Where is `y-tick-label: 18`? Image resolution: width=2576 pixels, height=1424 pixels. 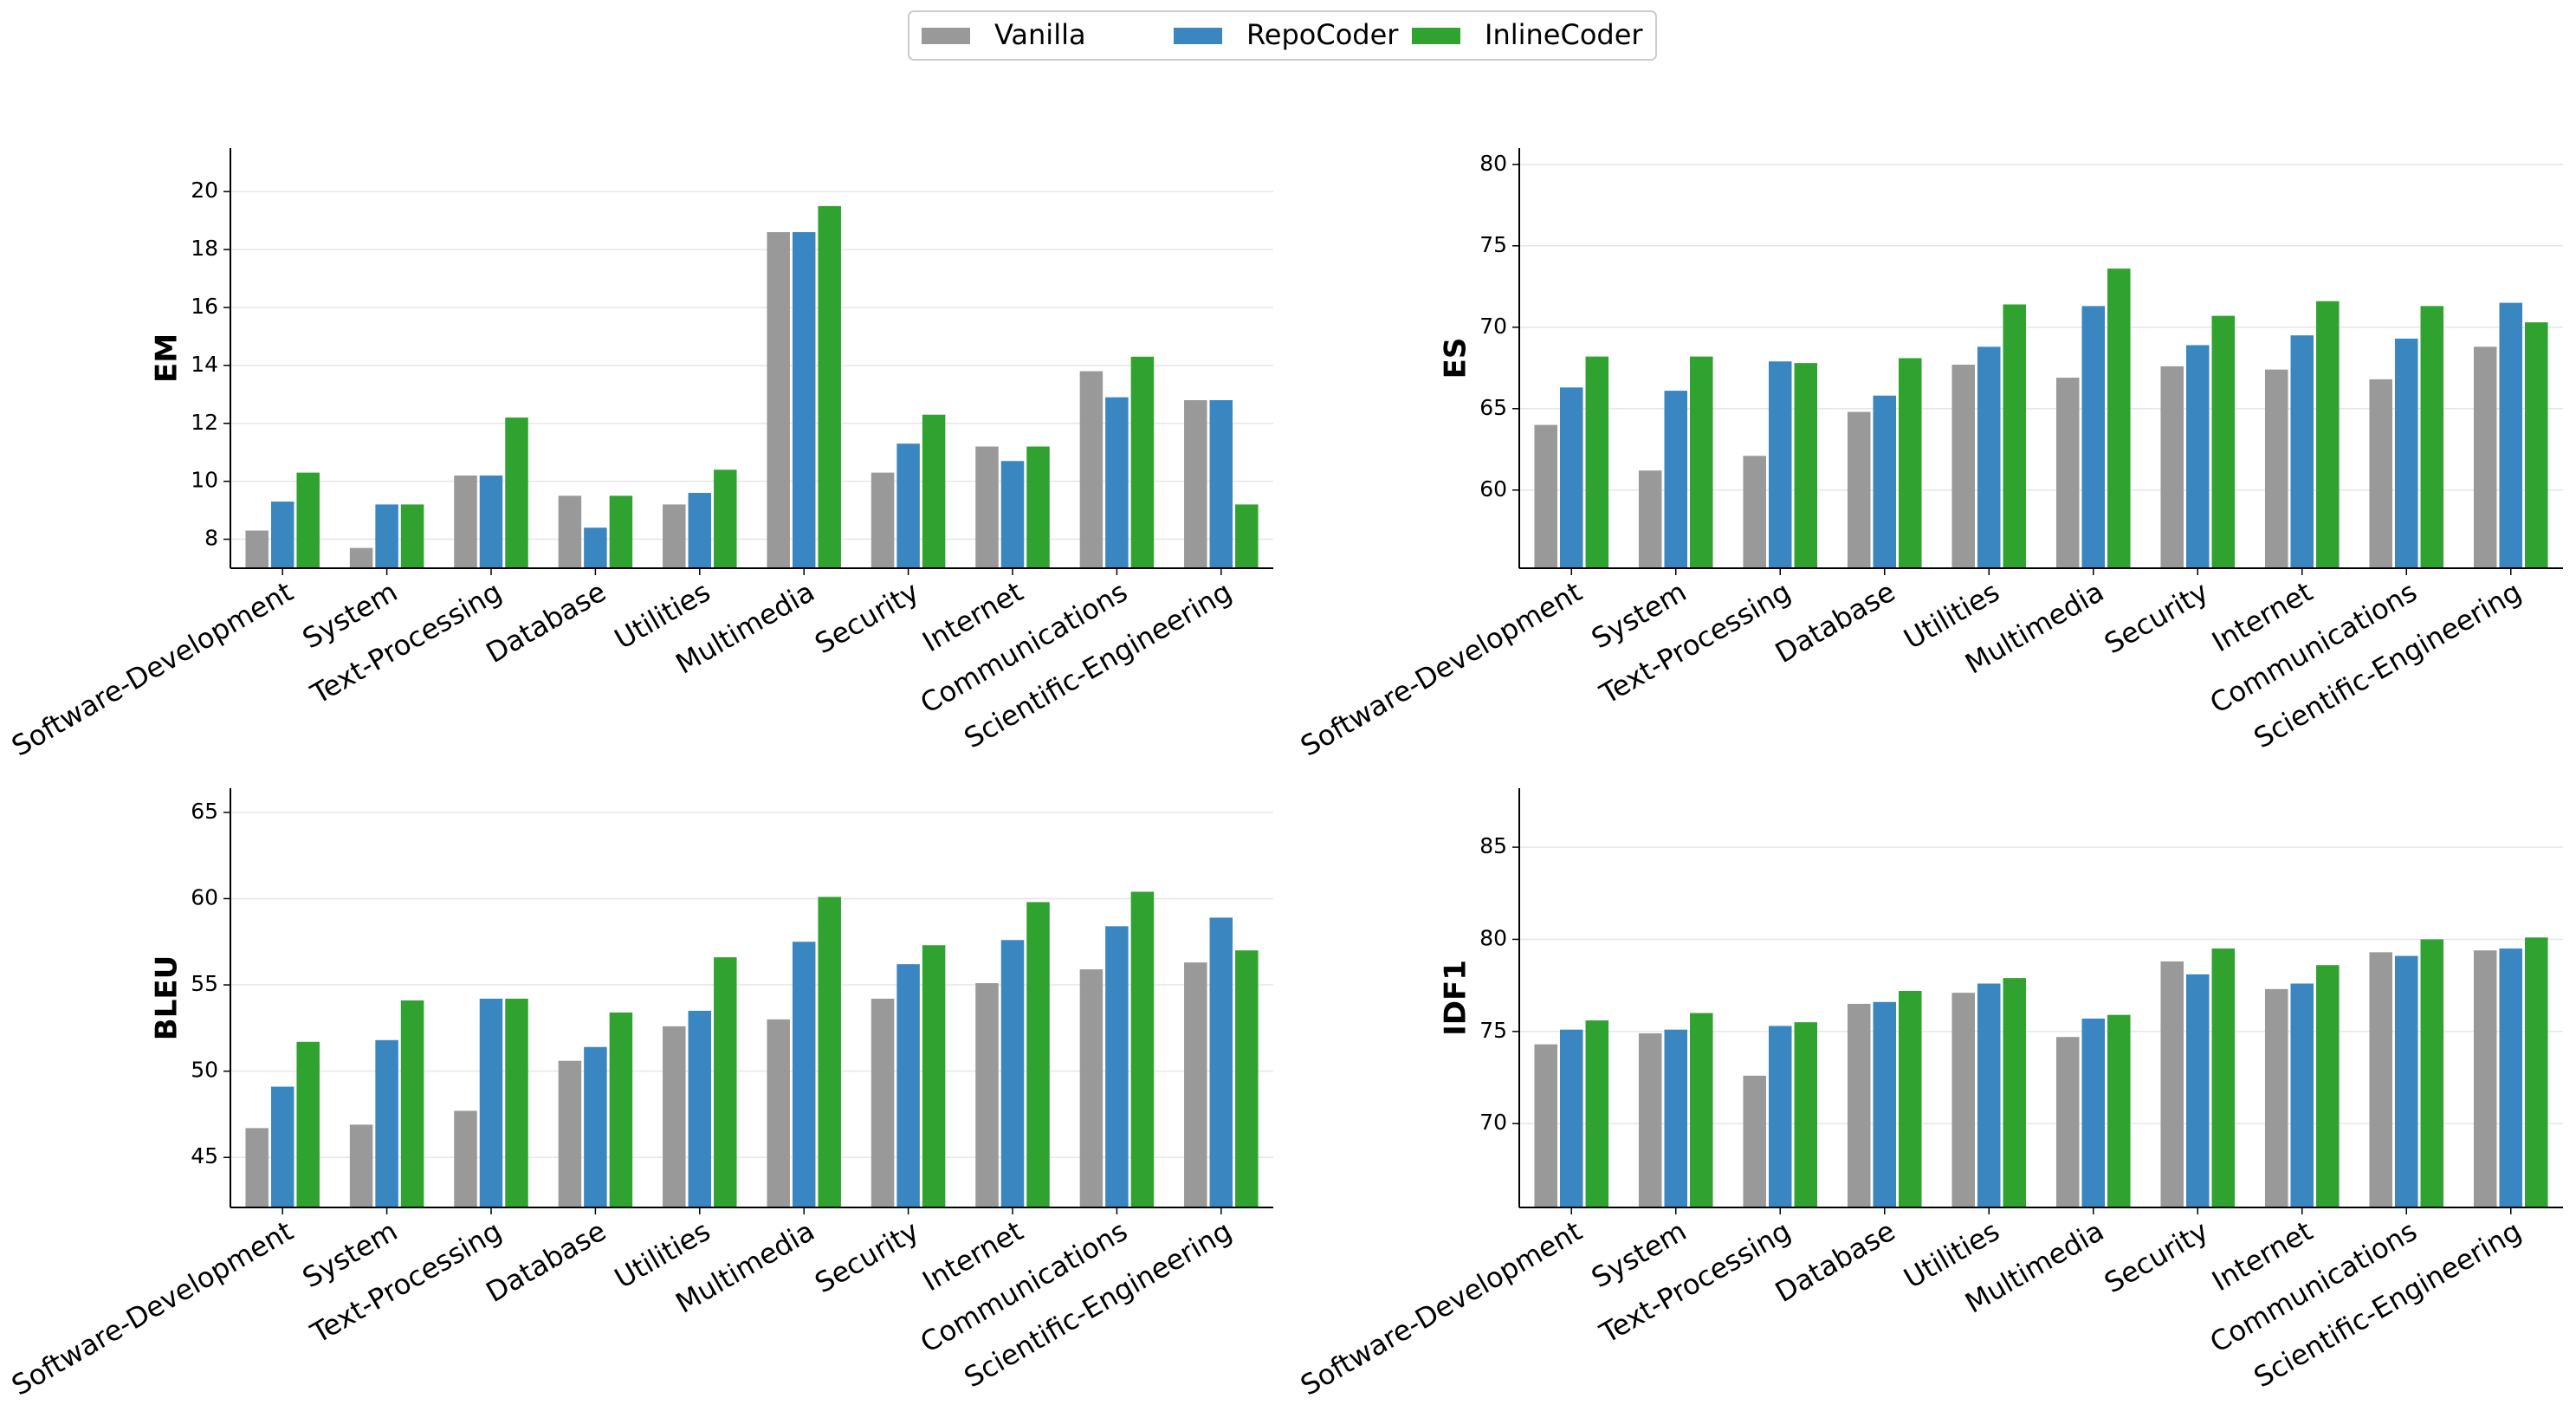 y-tick-label: 18 is located at coordinates (204, 249).